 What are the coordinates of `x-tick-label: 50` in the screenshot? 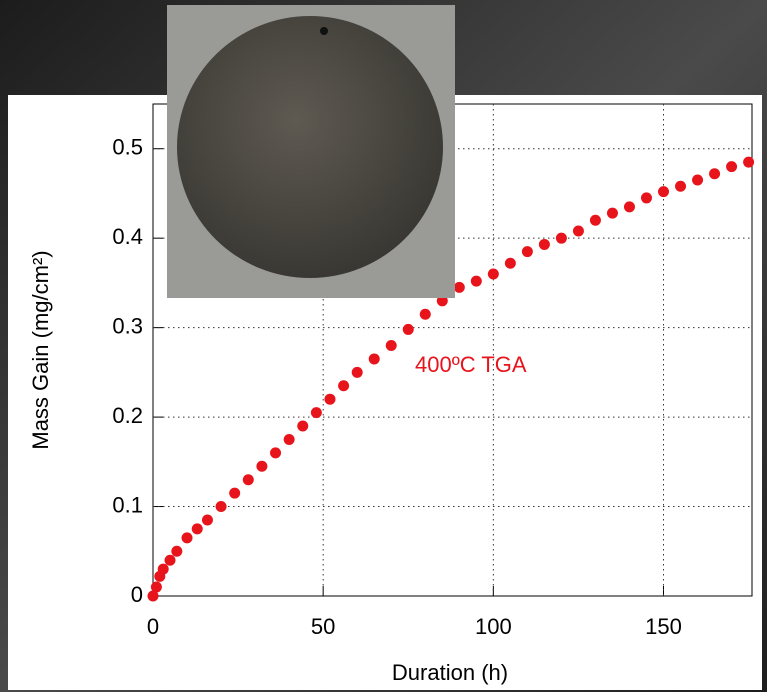 It's located at (323, 626).